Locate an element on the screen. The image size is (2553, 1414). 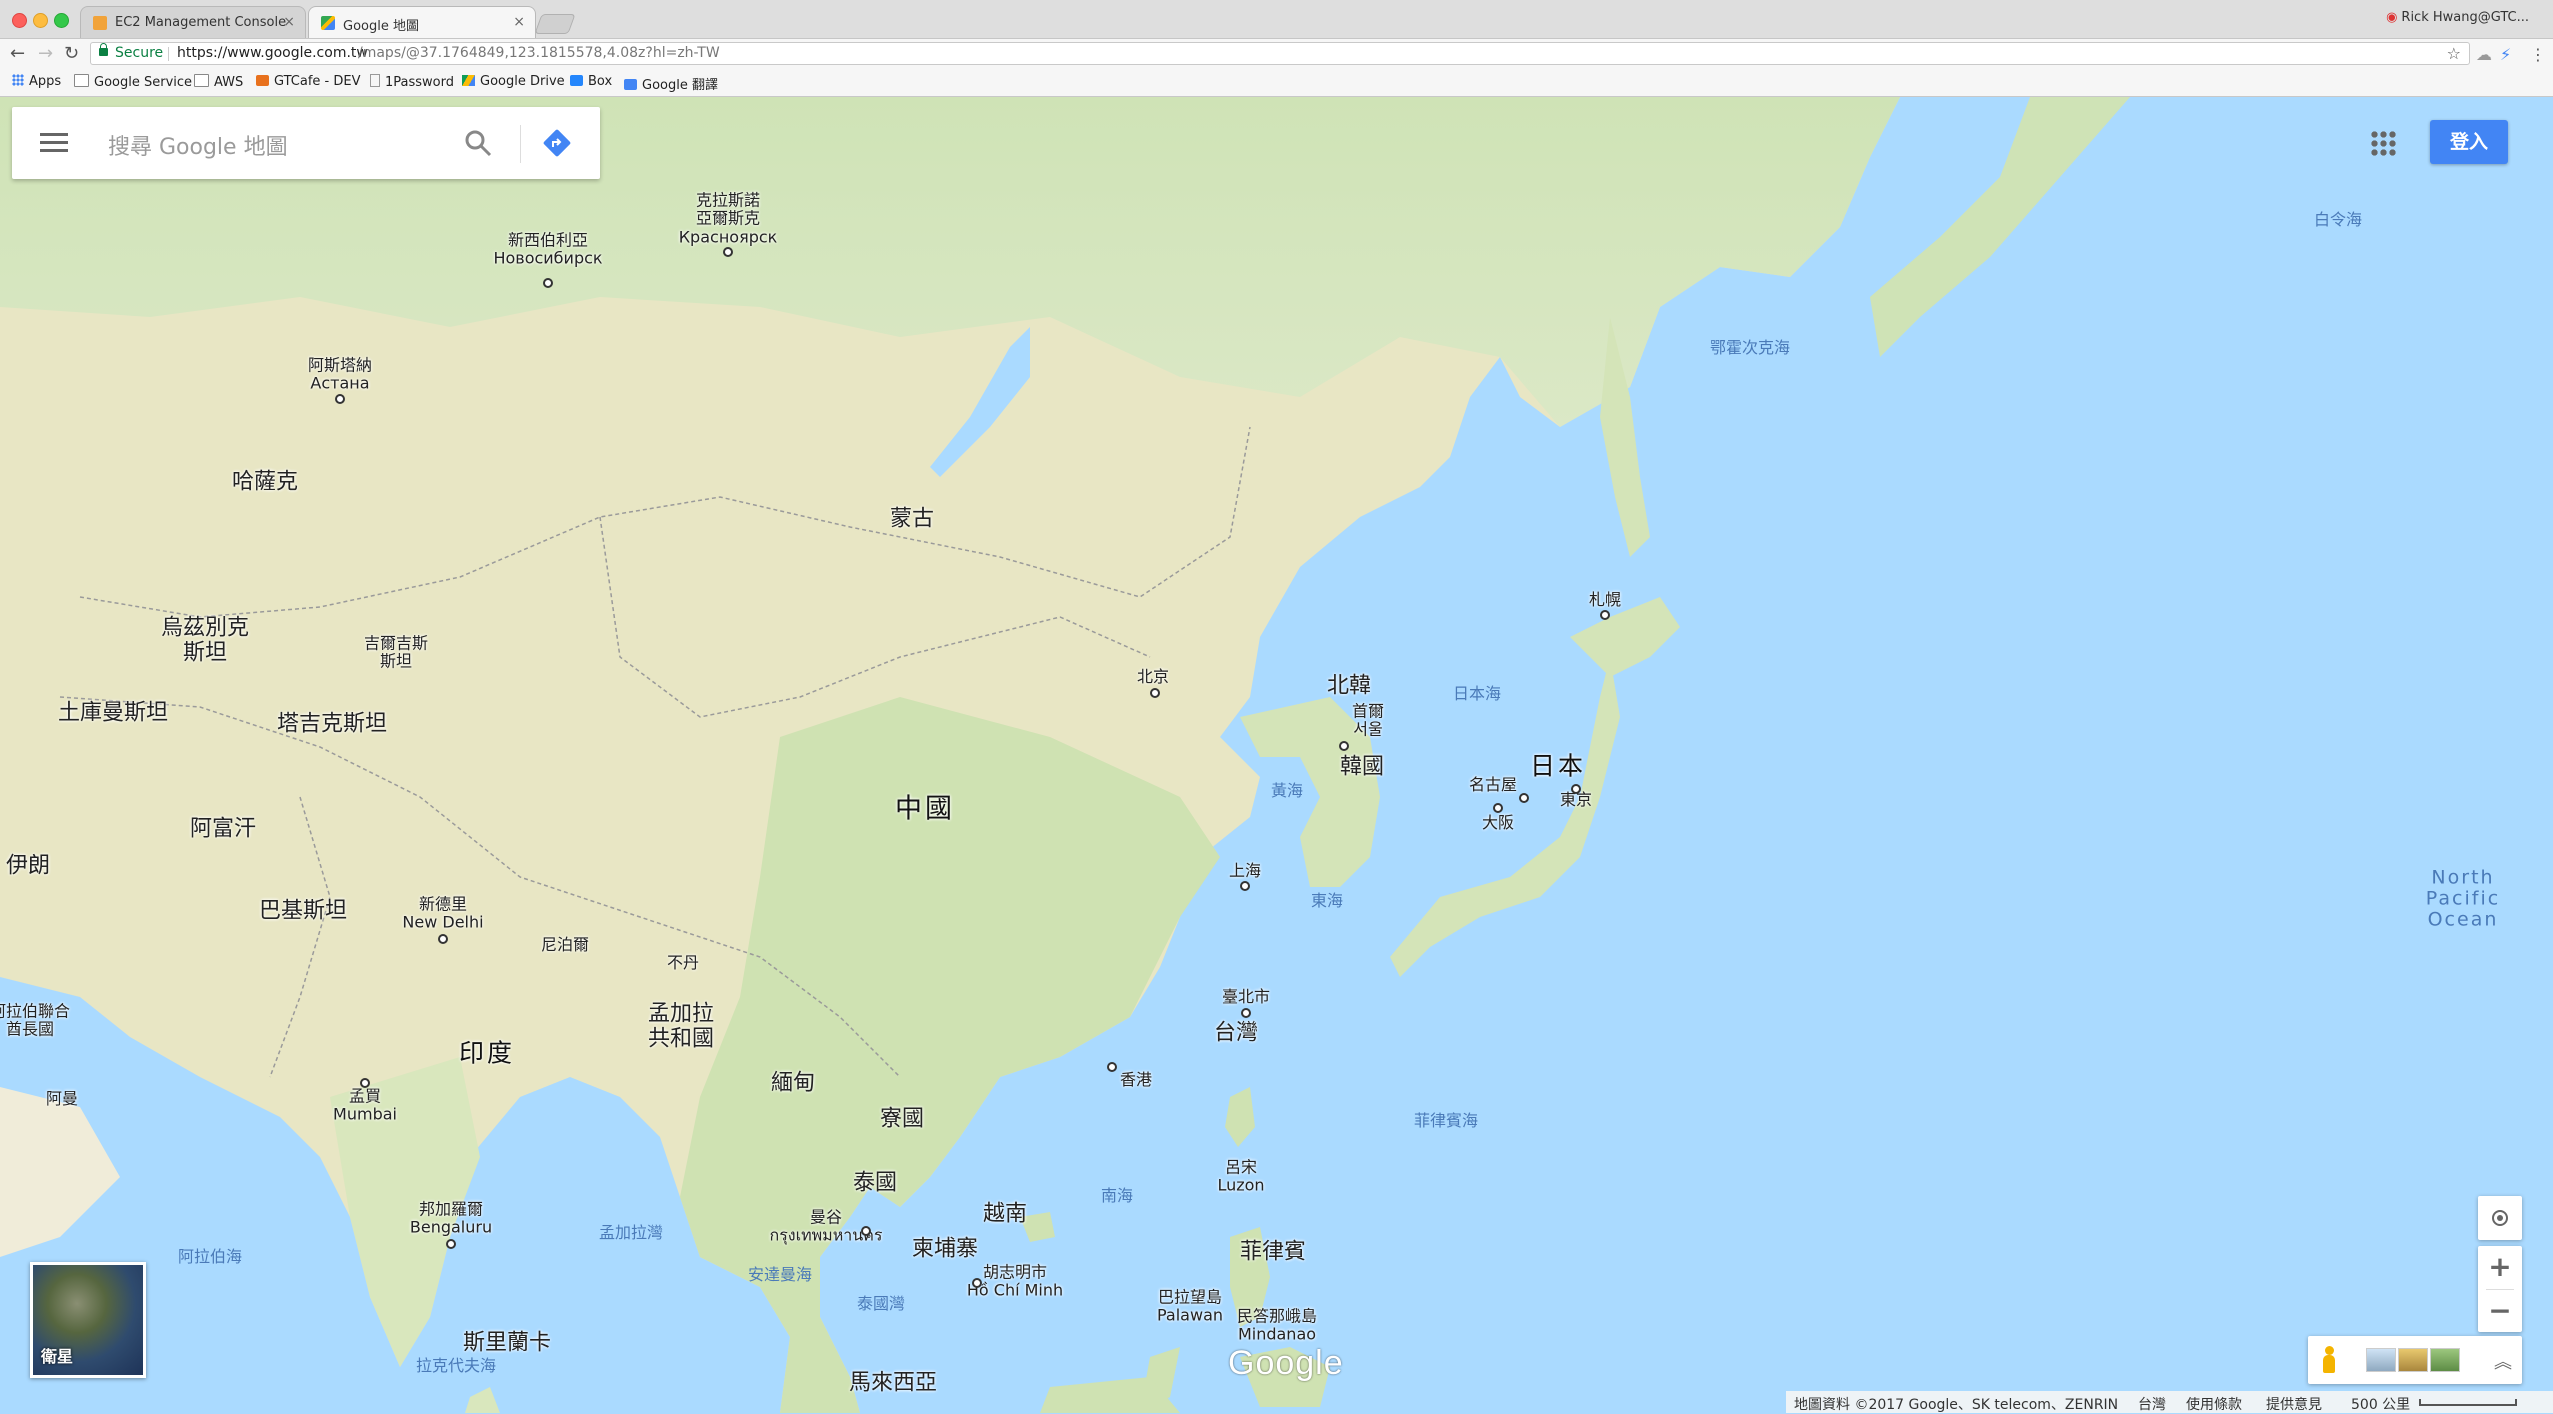
label-nagoya: 名古屋 is located at coordinates (1493, 784).